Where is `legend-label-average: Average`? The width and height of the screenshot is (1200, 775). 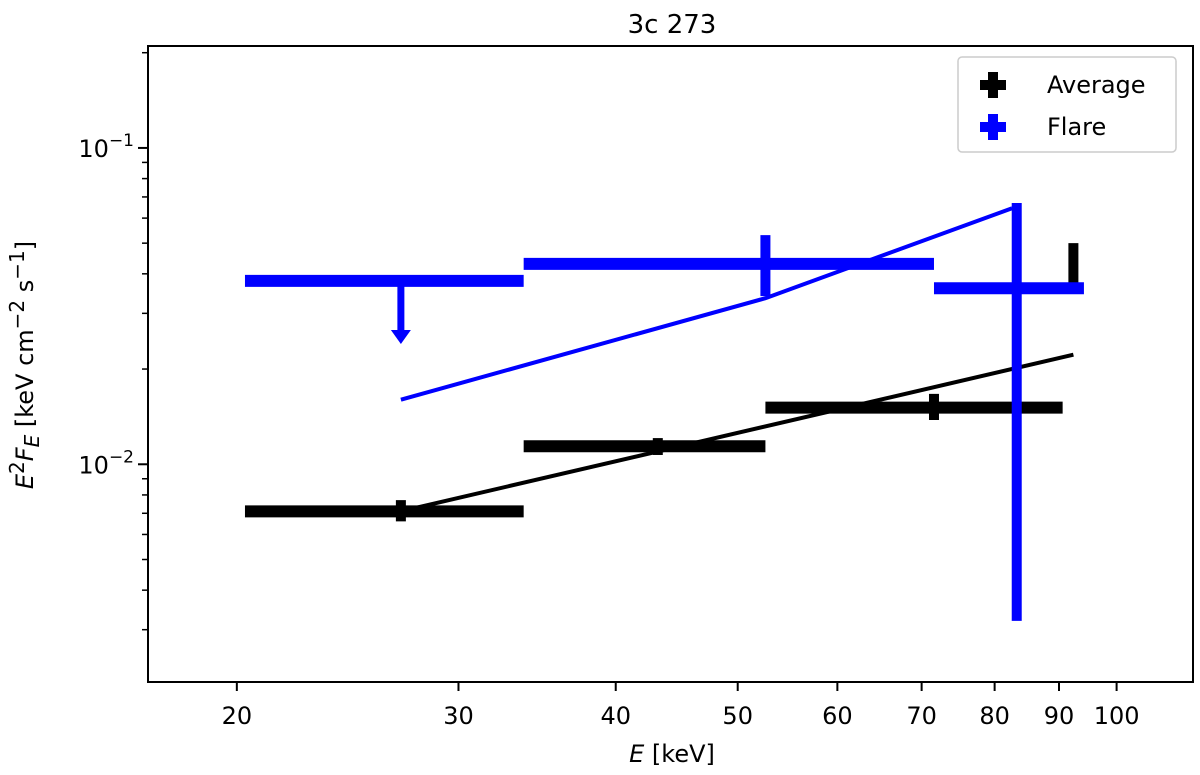
legend-label-average: Average is located at coordinates (1096, 85).